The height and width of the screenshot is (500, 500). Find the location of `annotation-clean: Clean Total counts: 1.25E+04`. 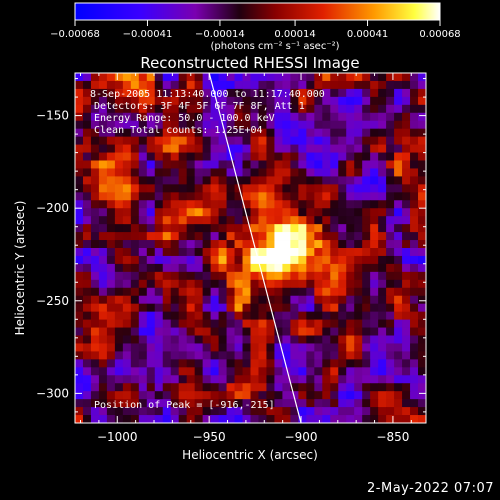

annotation-clean: Clean Total counts: 1.25E+04 is located at coordinates (178, 130).